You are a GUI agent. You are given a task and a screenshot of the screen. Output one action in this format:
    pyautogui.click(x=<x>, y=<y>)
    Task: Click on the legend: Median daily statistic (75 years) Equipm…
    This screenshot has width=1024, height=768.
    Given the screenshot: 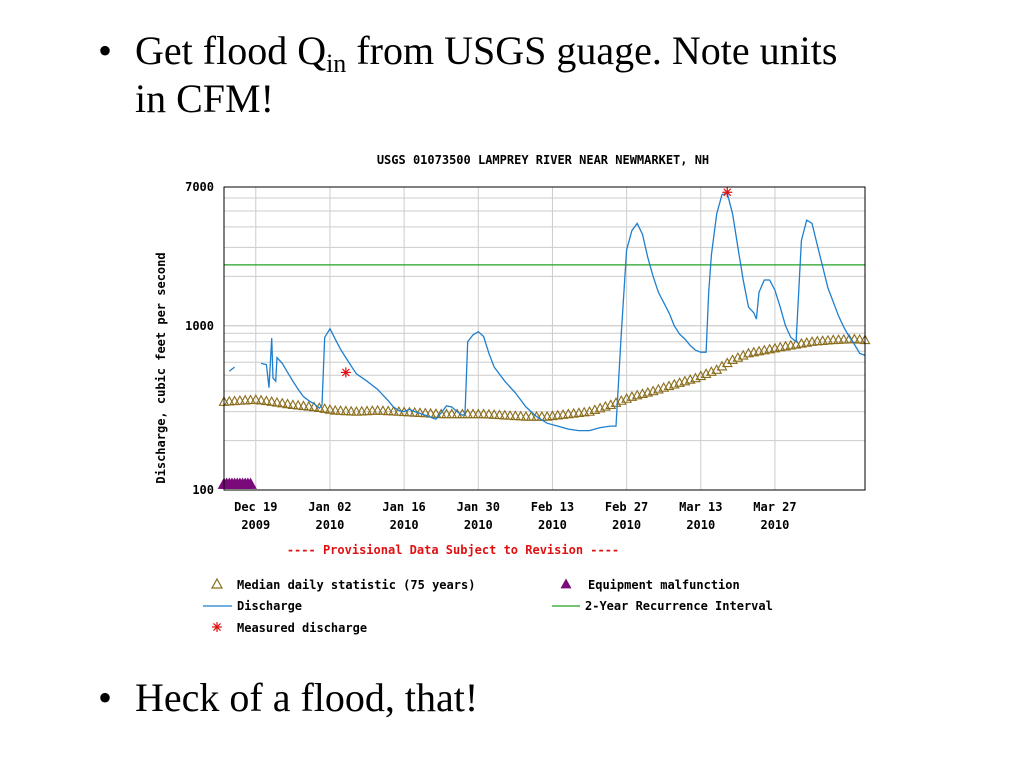 What is the action you would take?
    pyautogui.click(x=488, y=606)
    